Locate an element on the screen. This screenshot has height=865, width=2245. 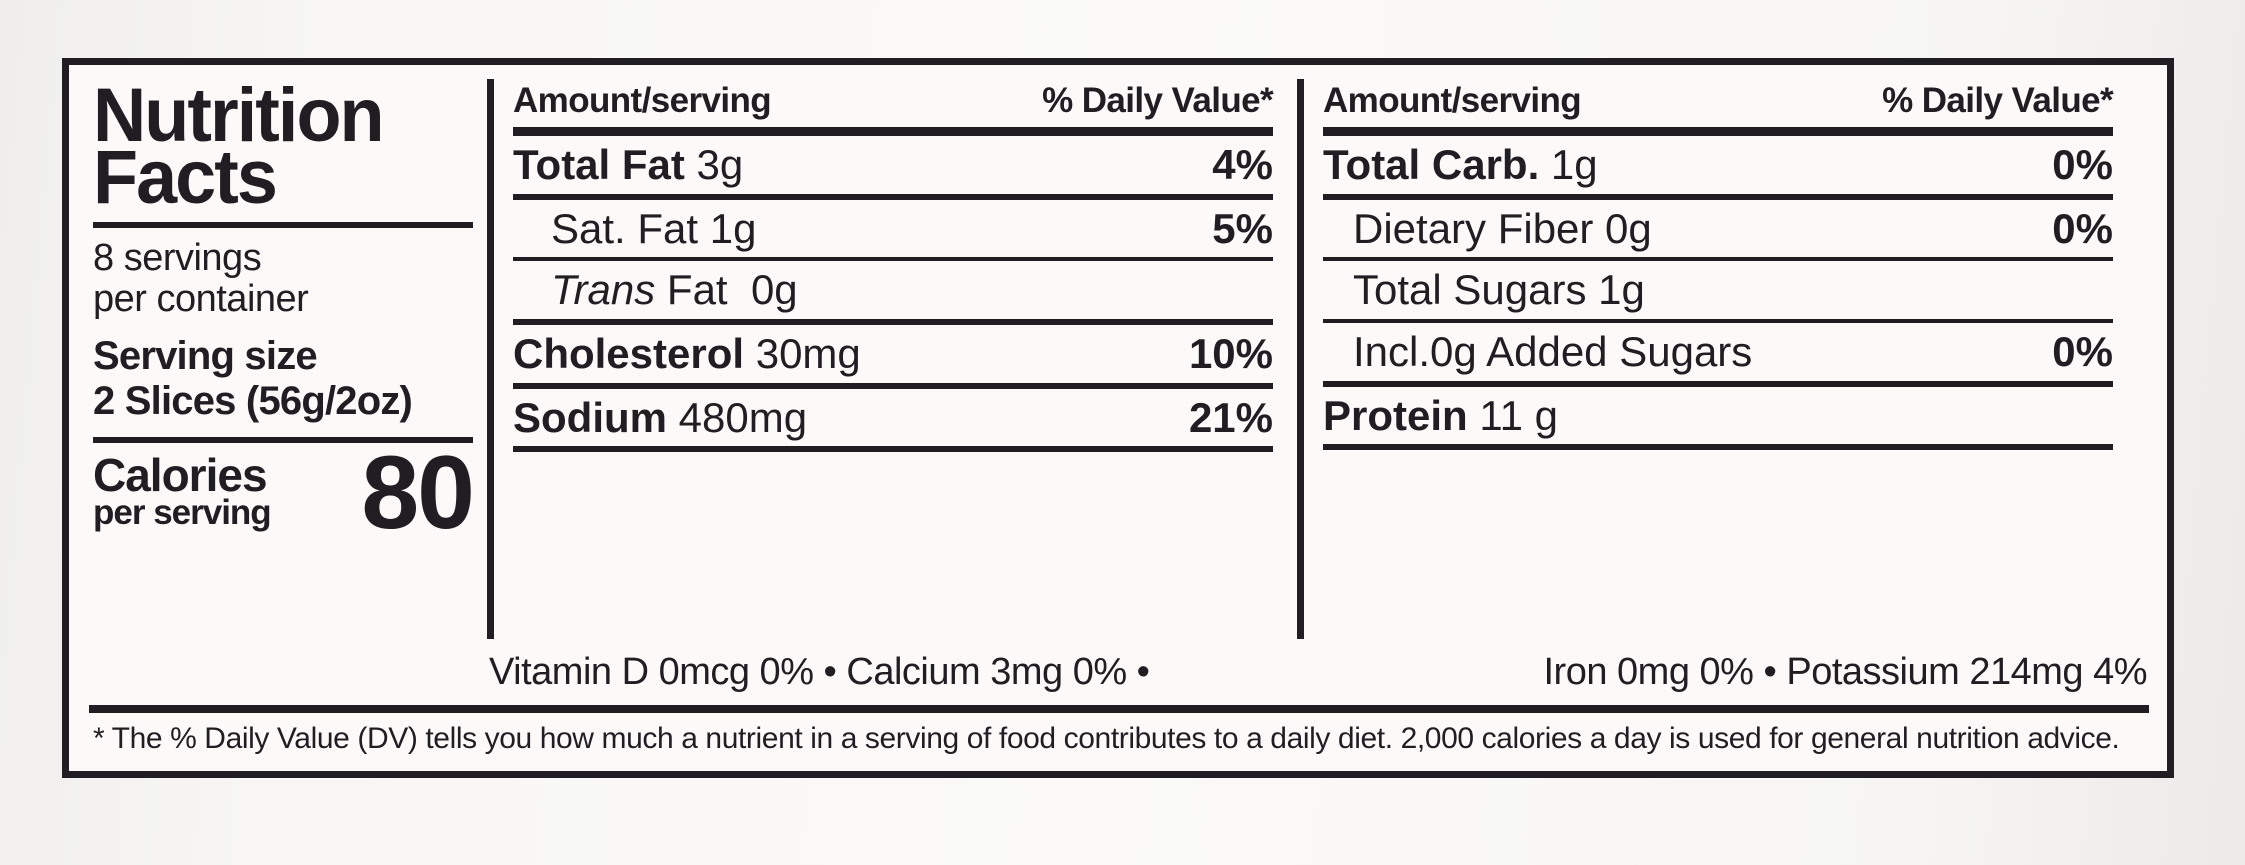
micronutrients-left: Vitamin D 0mcg 0% • Calcium 3mg 0% • is located at coordinates (819, 672).